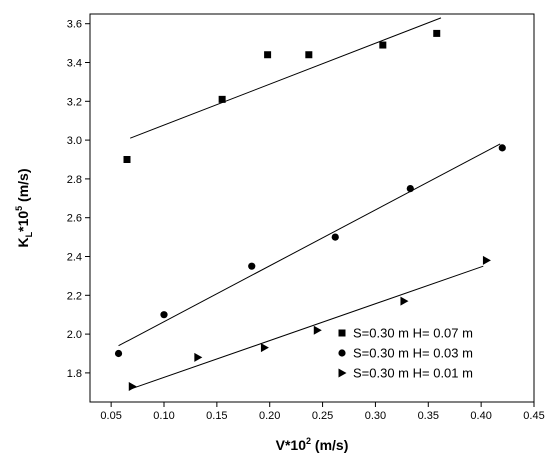 The width and height of the screenshot is (550, 465). What do you see at coordinates (308, 441) in the screenshot?
I see `x-axis-title-sup: 2` at bounding box center [308, 441].